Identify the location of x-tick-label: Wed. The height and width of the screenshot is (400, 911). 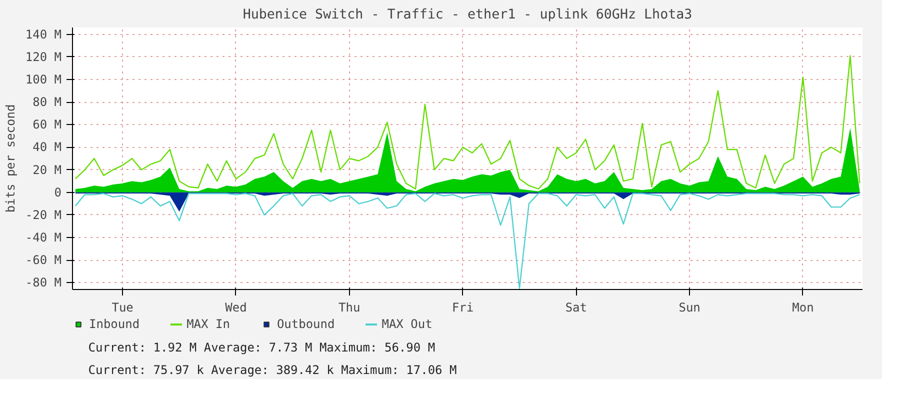
(236, 307).